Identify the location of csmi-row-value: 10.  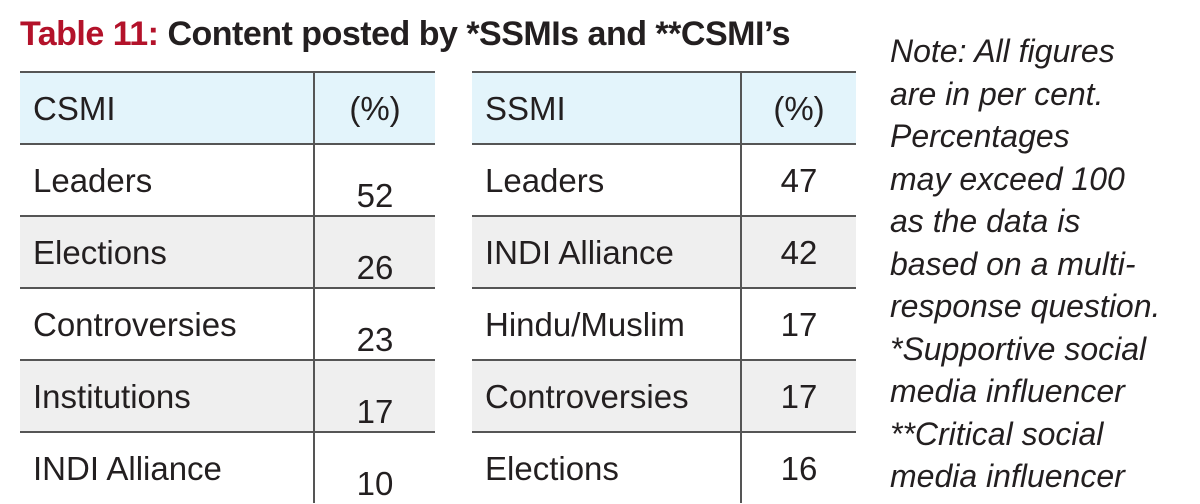
(374, 468).